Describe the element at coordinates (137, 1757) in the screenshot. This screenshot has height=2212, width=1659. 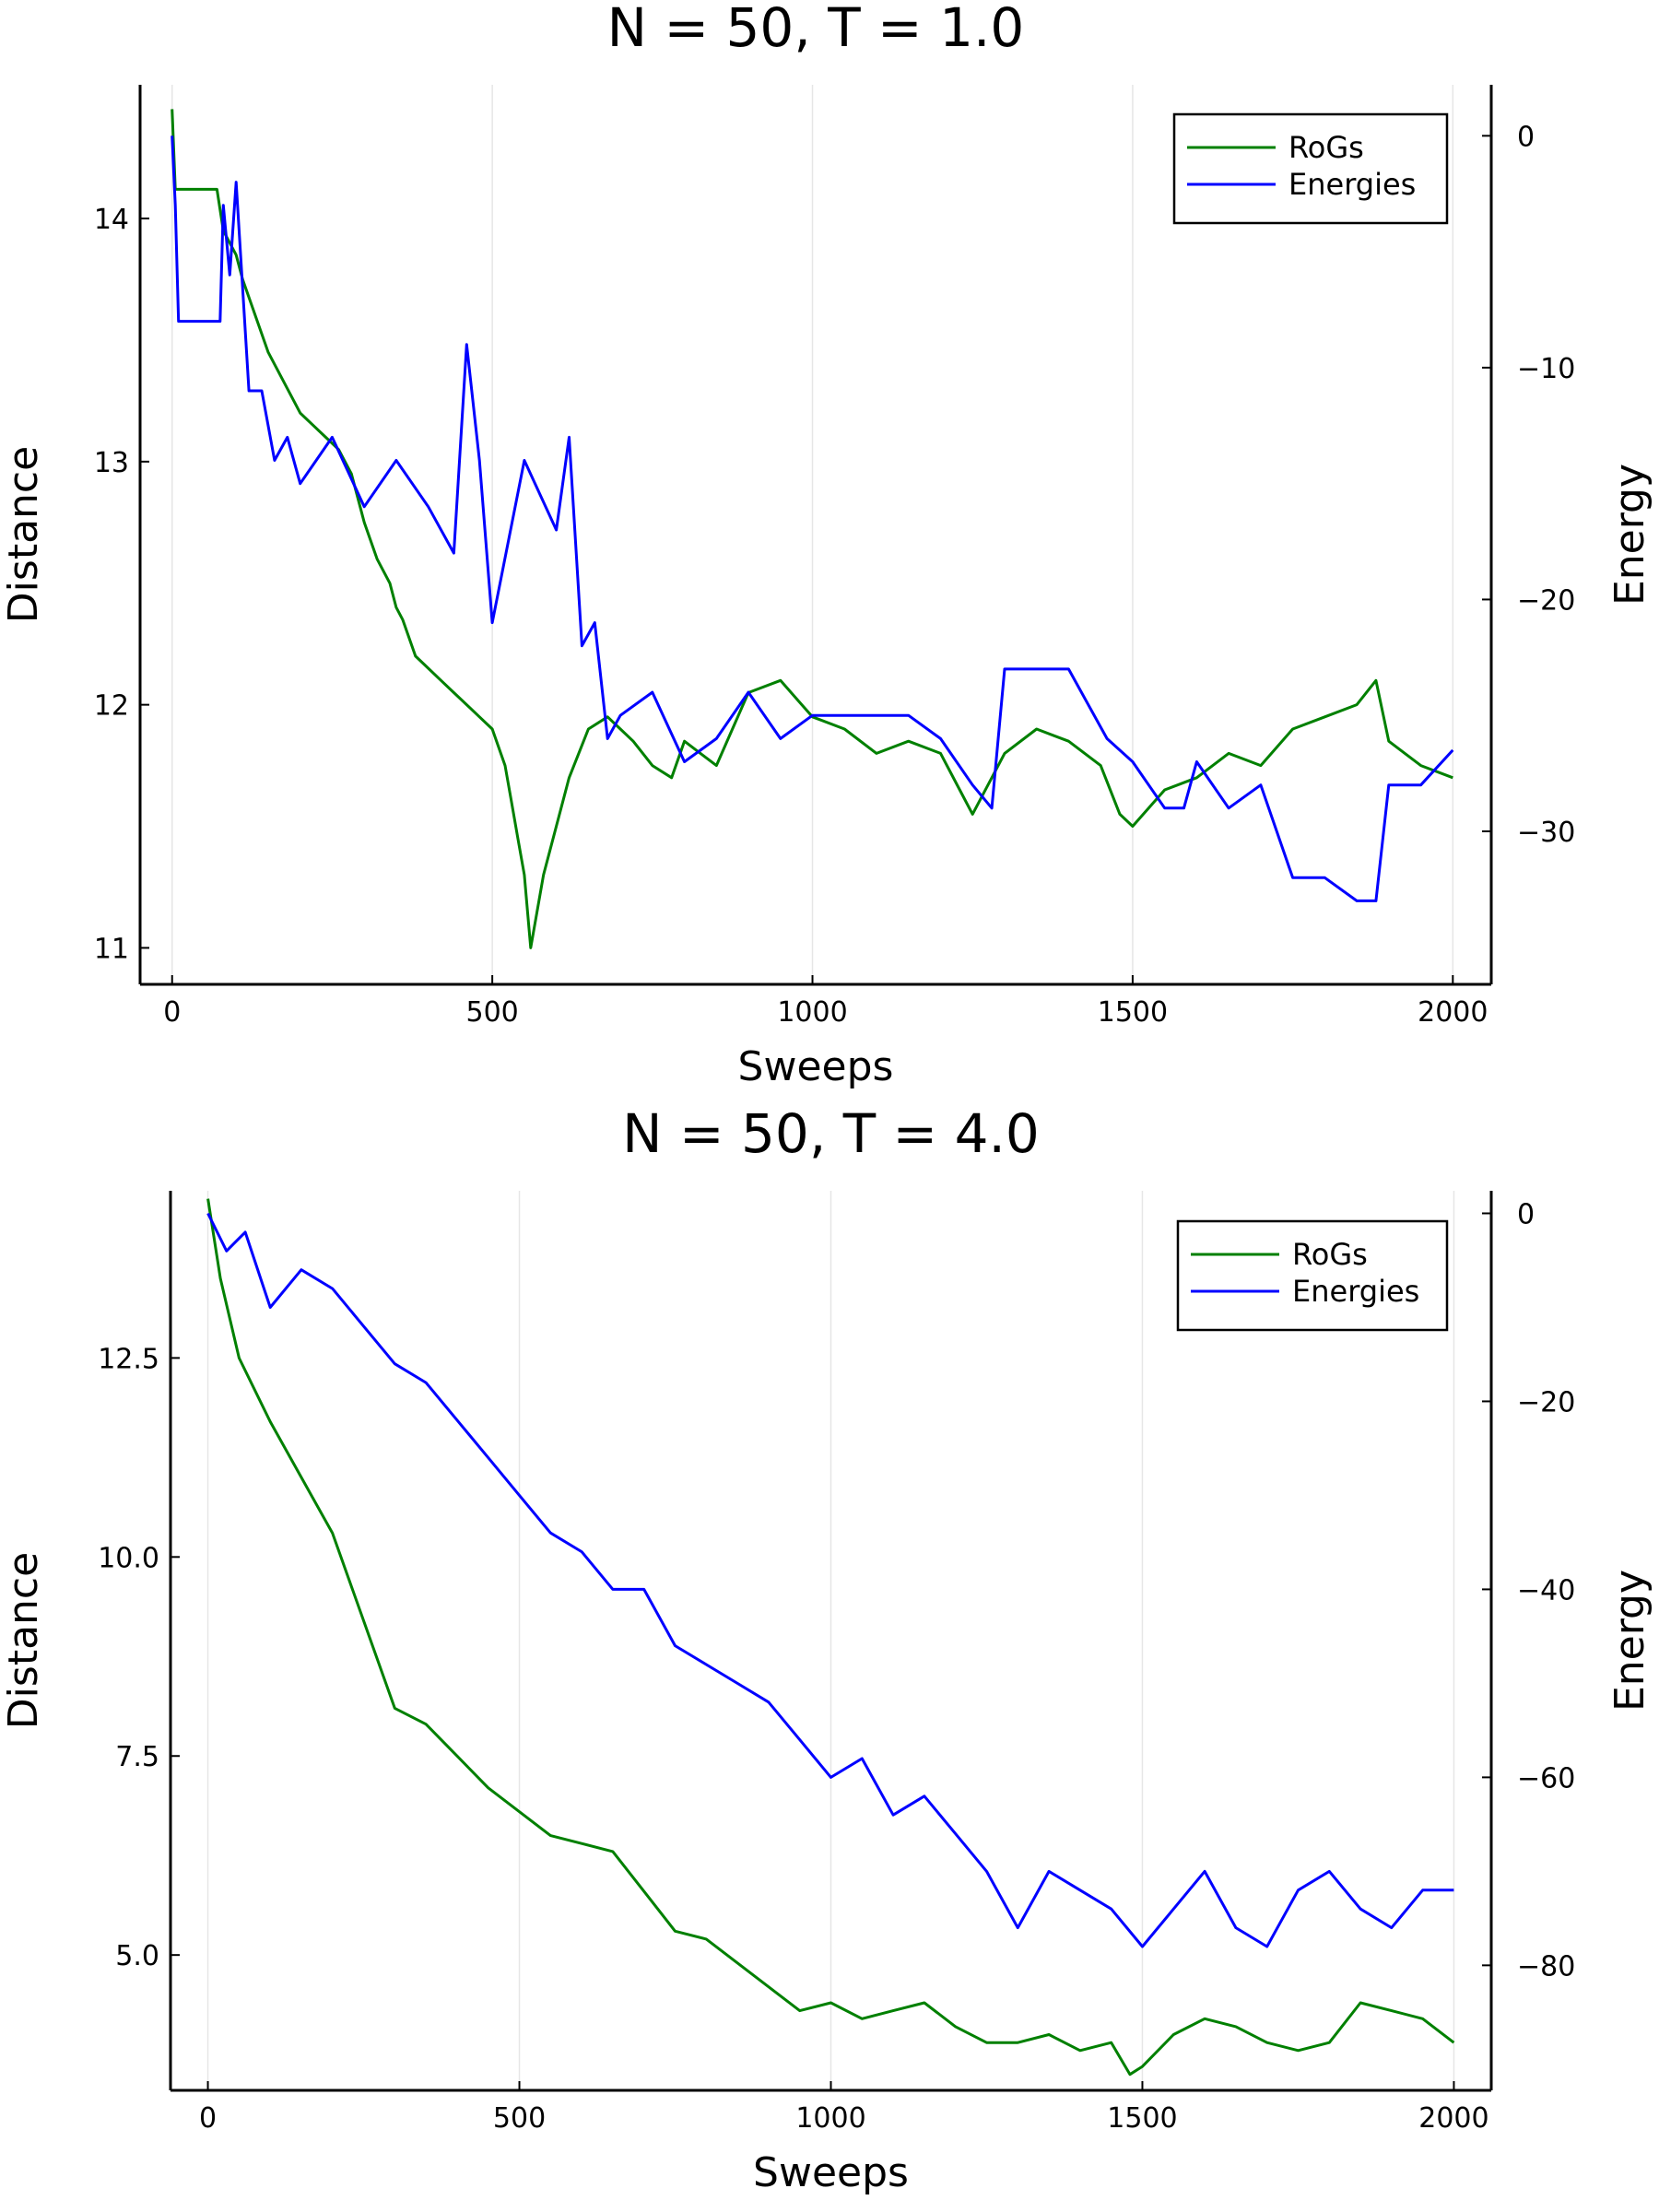
I see `y-tick-label: 7.5` at that location.